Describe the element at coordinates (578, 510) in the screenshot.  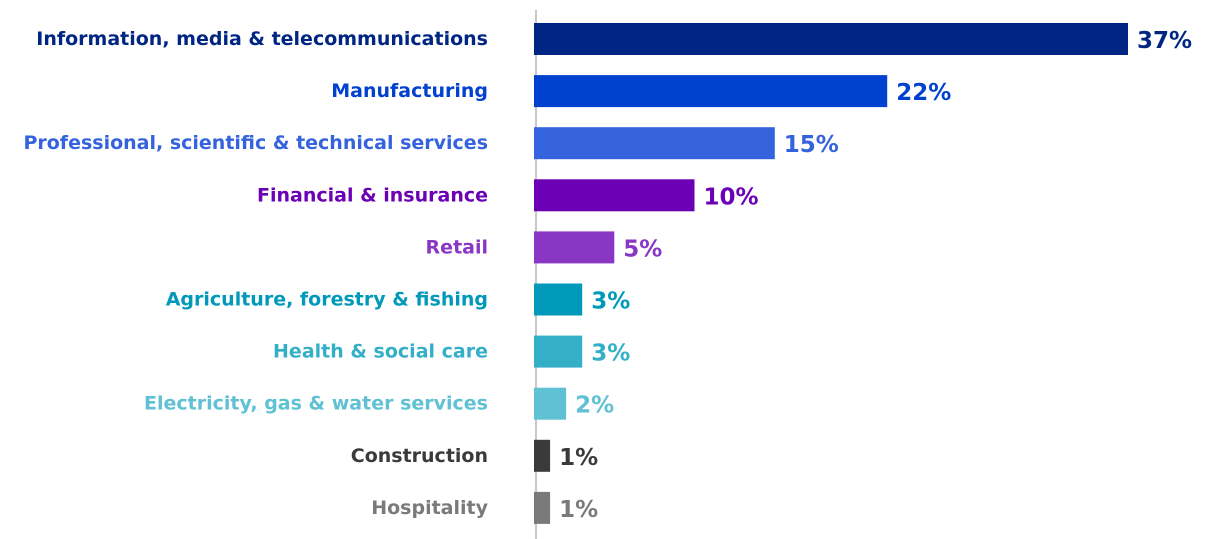
I see `value-label-9: 1%` at that location.